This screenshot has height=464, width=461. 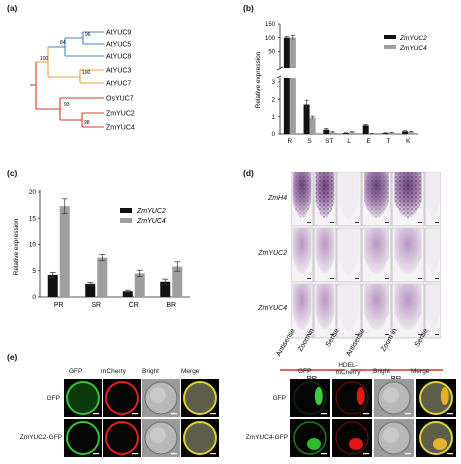 What do you see at coordinates (292, 106) in the screenshot?
I see `bar-zmyuc4-R` at bounding box center [292, 106].